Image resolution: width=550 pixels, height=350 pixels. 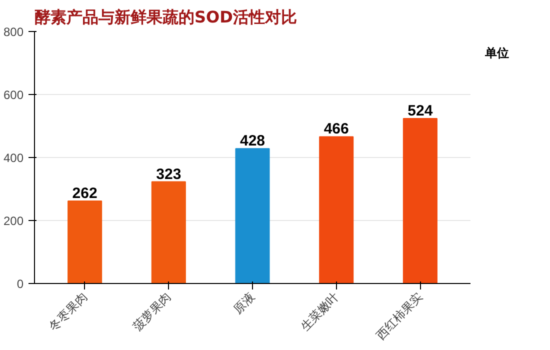 What do you see at coordinates (165, 17) in the screenshot?
I see `chart-title: 酵素产品与新鲜果蔬的SOD活性对比` at bounding box center [165, 17].